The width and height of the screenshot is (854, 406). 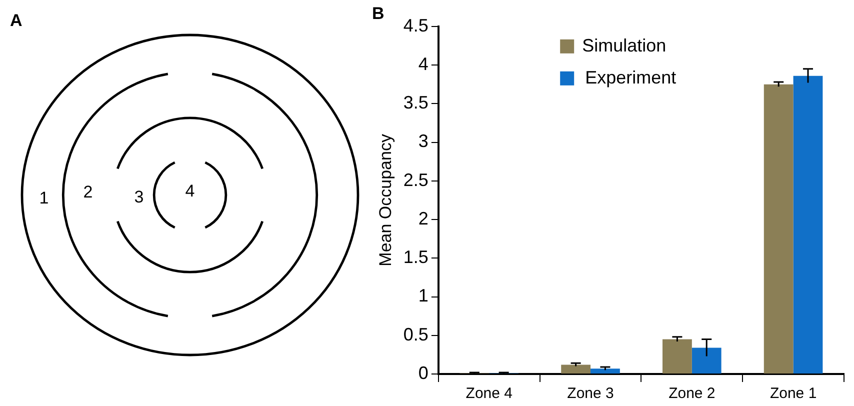 I want to click on y-axis-title: Mean Occupancy, so click(x=385, y=200).